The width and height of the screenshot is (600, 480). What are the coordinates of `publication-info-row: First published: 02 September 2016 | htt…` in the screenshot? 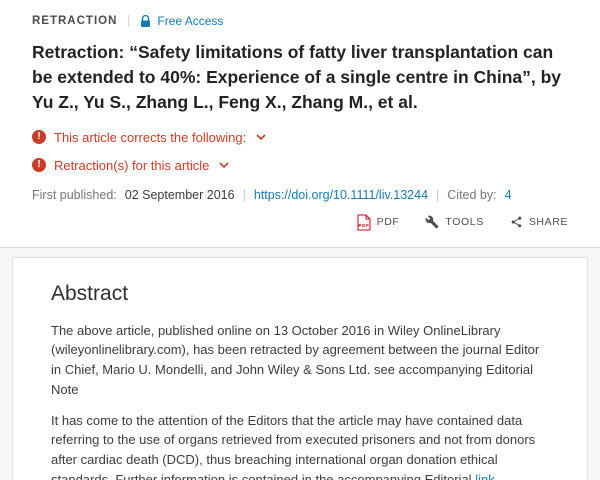 It's located at (300, 195).